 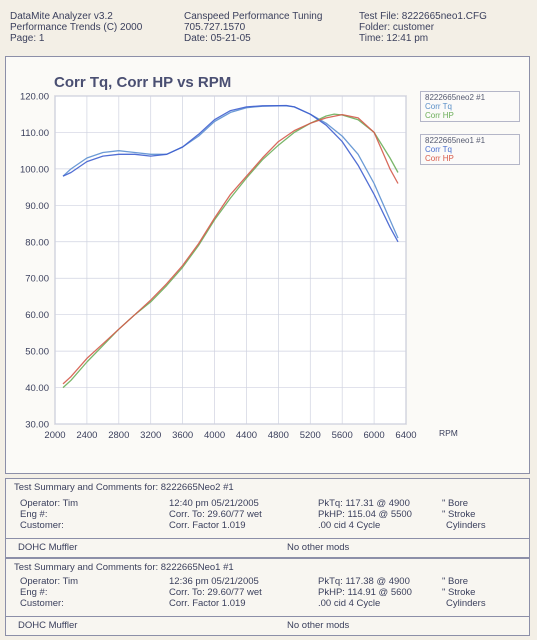 What do you see at coordinates (54, 435) in the screenshot?
I see `x-tick-label: 2000` at bounding box center [54, 435].